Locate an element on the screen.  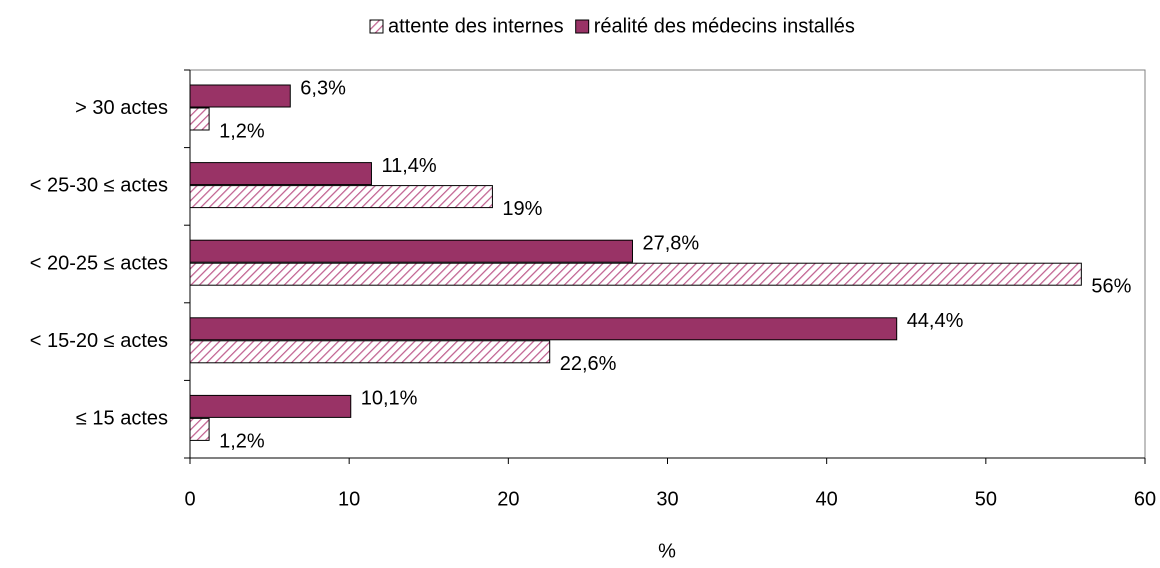
x-tick-label: 10 is located at coordinates (349, 499).